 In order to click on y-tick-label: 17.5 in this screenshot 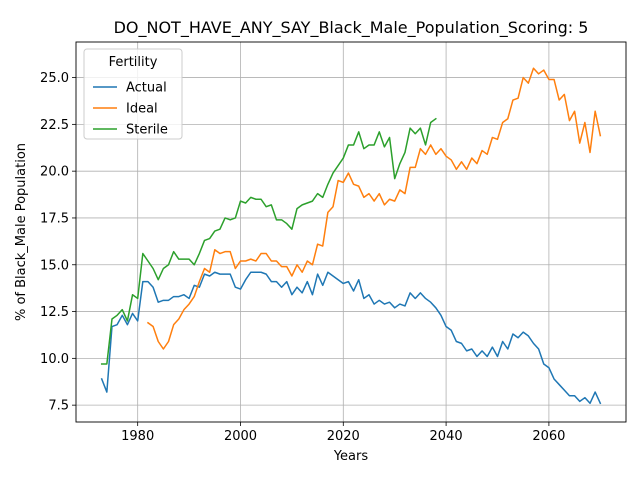, I will do `click(54, 218)`.